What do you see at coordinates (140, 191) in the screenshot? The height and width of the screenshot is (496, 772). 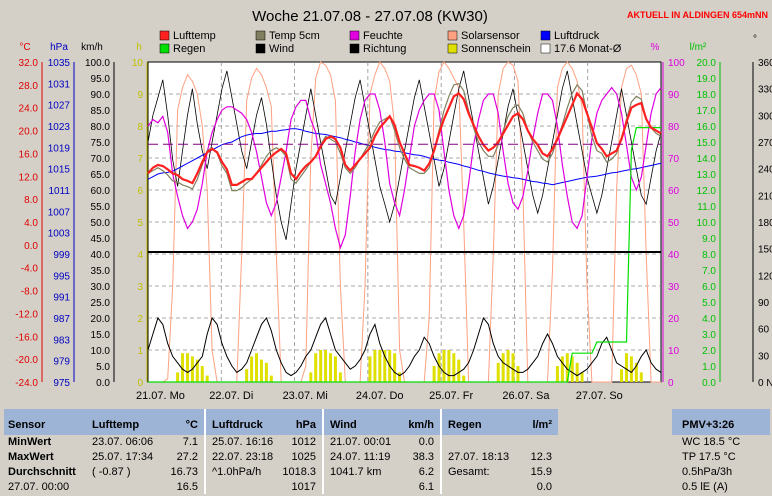 I see `hours-tick-label: 6` at bounding box center [140, 191].